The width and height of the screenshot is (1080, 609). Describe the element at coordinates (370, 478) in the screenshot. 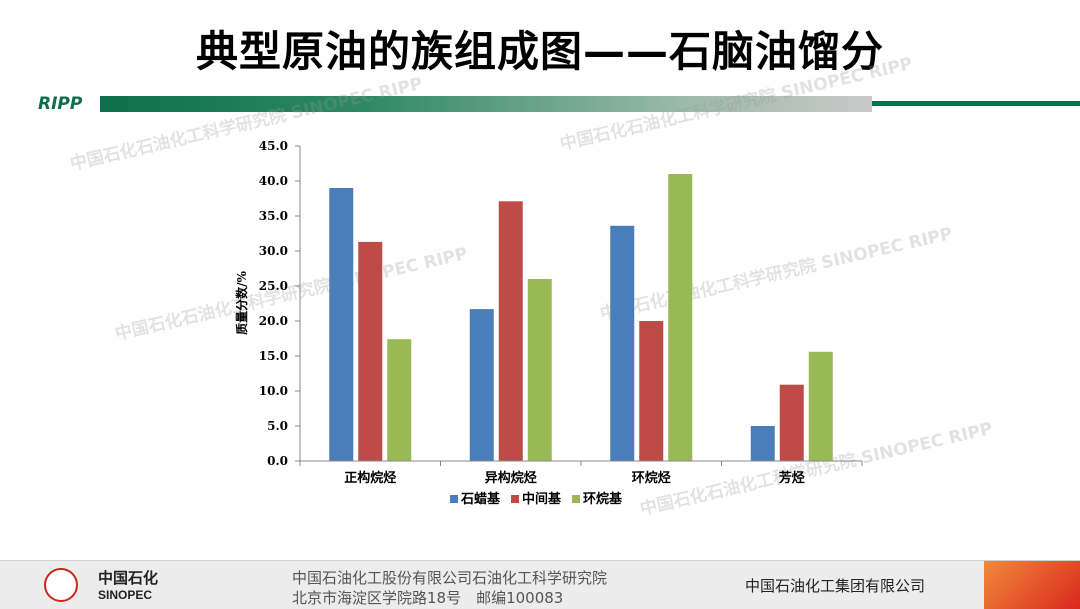

I see `x-tick-label: 正构烷烃` at that location.